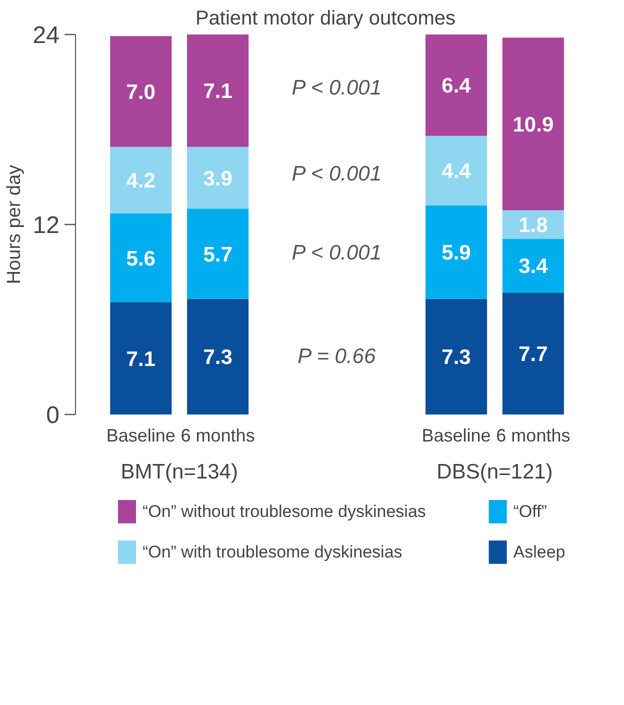  What do you see at coordinates (533, 225) in the screenshot?
I see `data-label: 1.8` at bounding box center [533, 225].